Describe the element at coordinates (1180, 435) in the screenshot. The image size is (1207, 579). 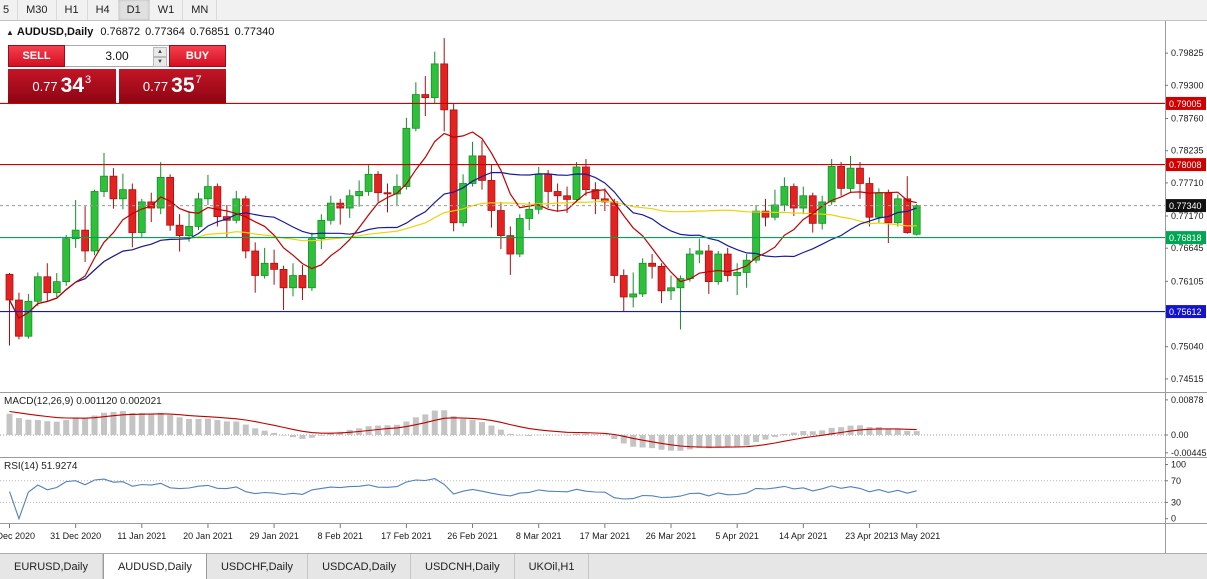
I see `svg-text: 0.00` at that location.